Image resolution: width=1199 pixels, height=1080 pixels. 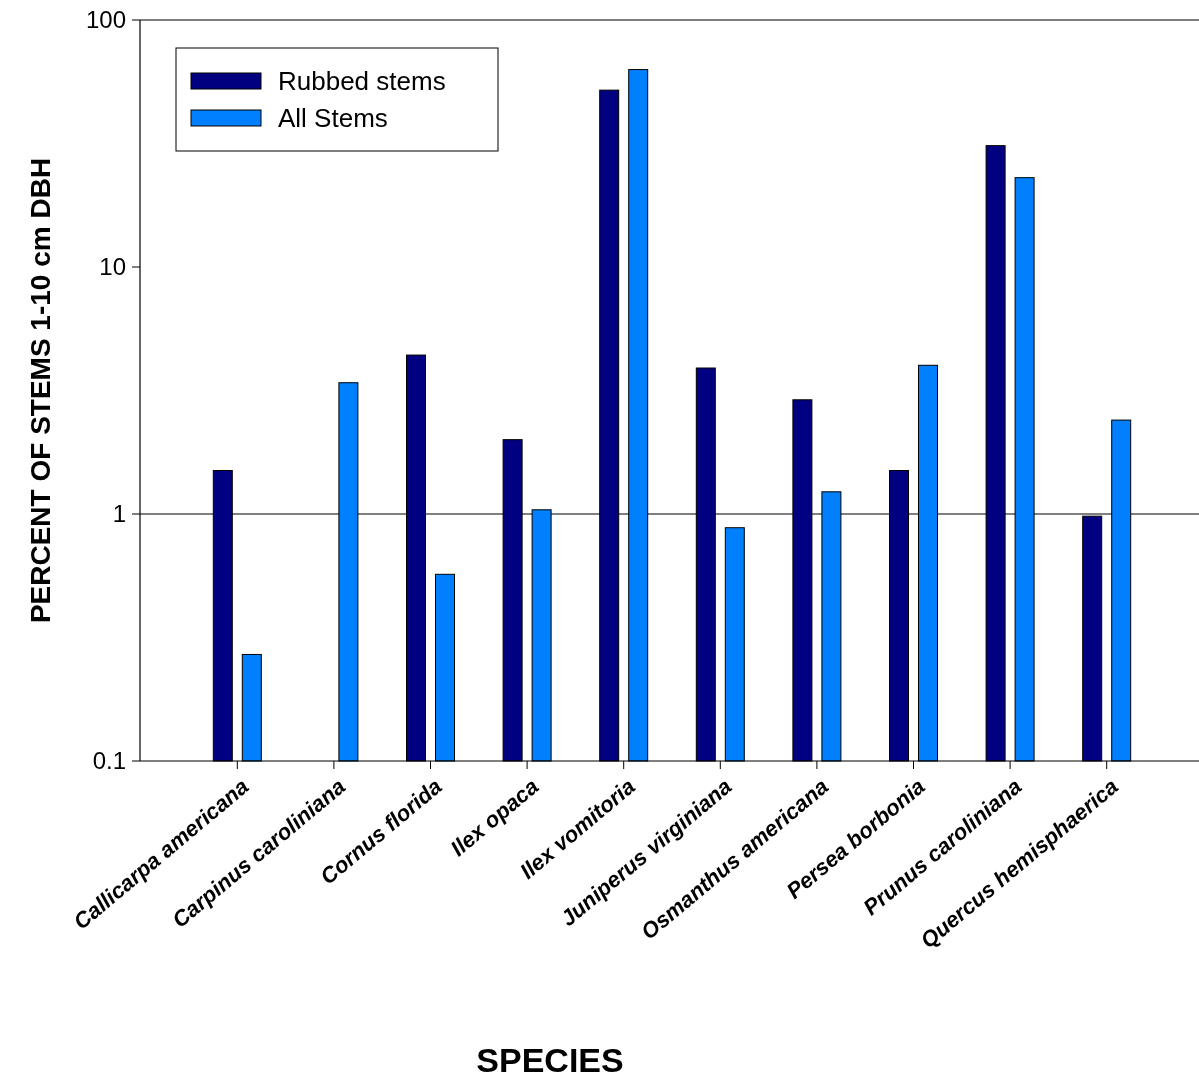 I want to click on x-axis-title: SPECIES, so click(x=550, y=1060).